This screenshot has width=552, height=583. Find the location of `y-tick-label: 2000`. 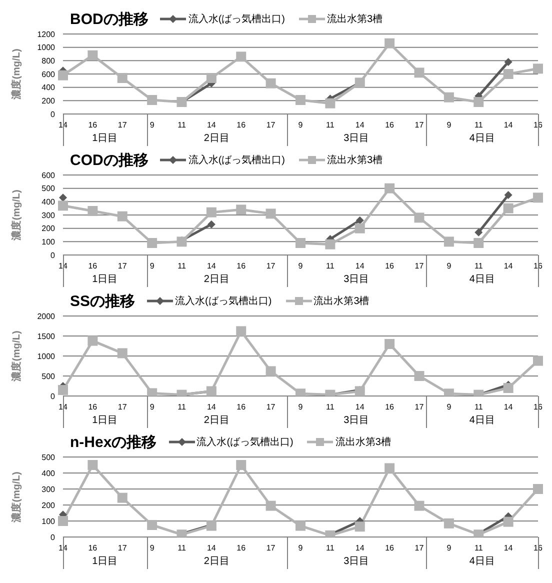

y-tick-label: 2000 is located at coordinates (46, 316).